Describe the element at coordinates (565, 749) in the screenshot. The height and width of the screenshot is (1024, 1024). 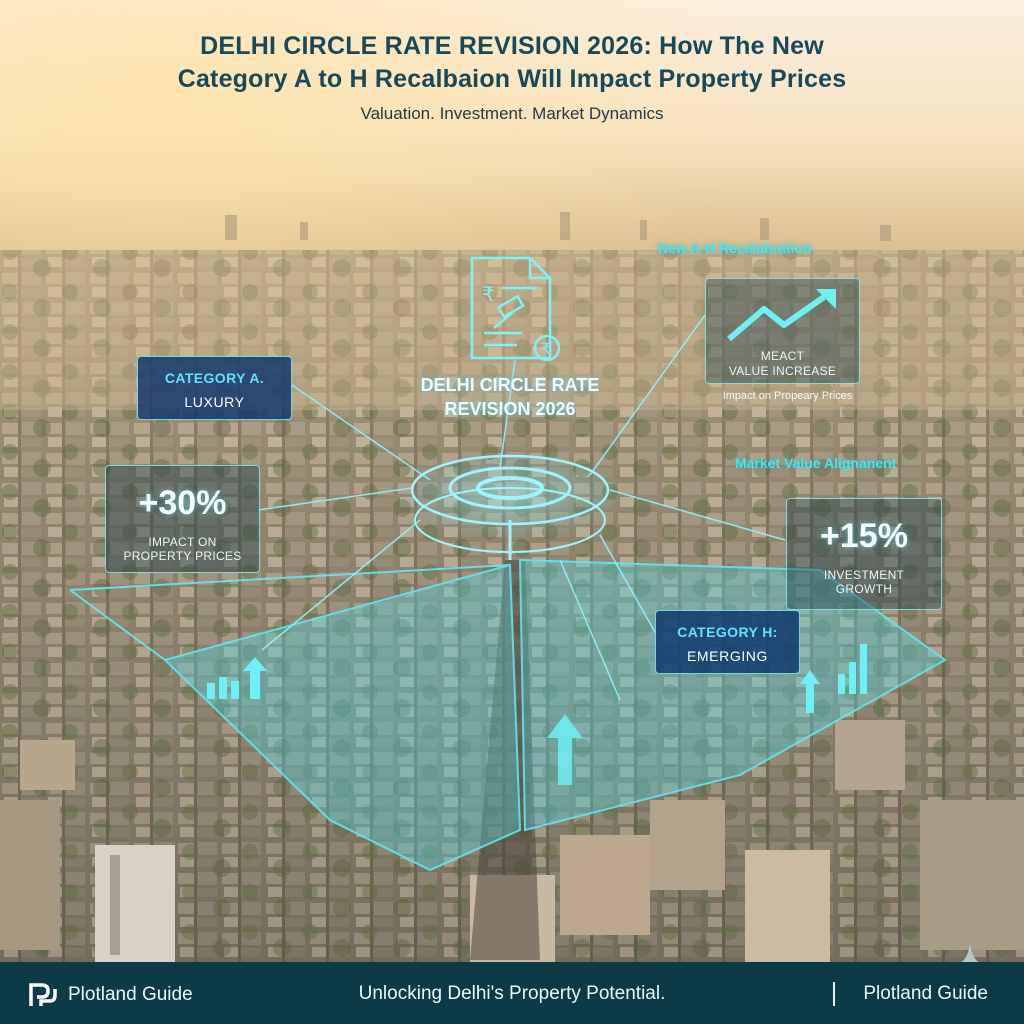
I see `arrow-up-icon` at that location.